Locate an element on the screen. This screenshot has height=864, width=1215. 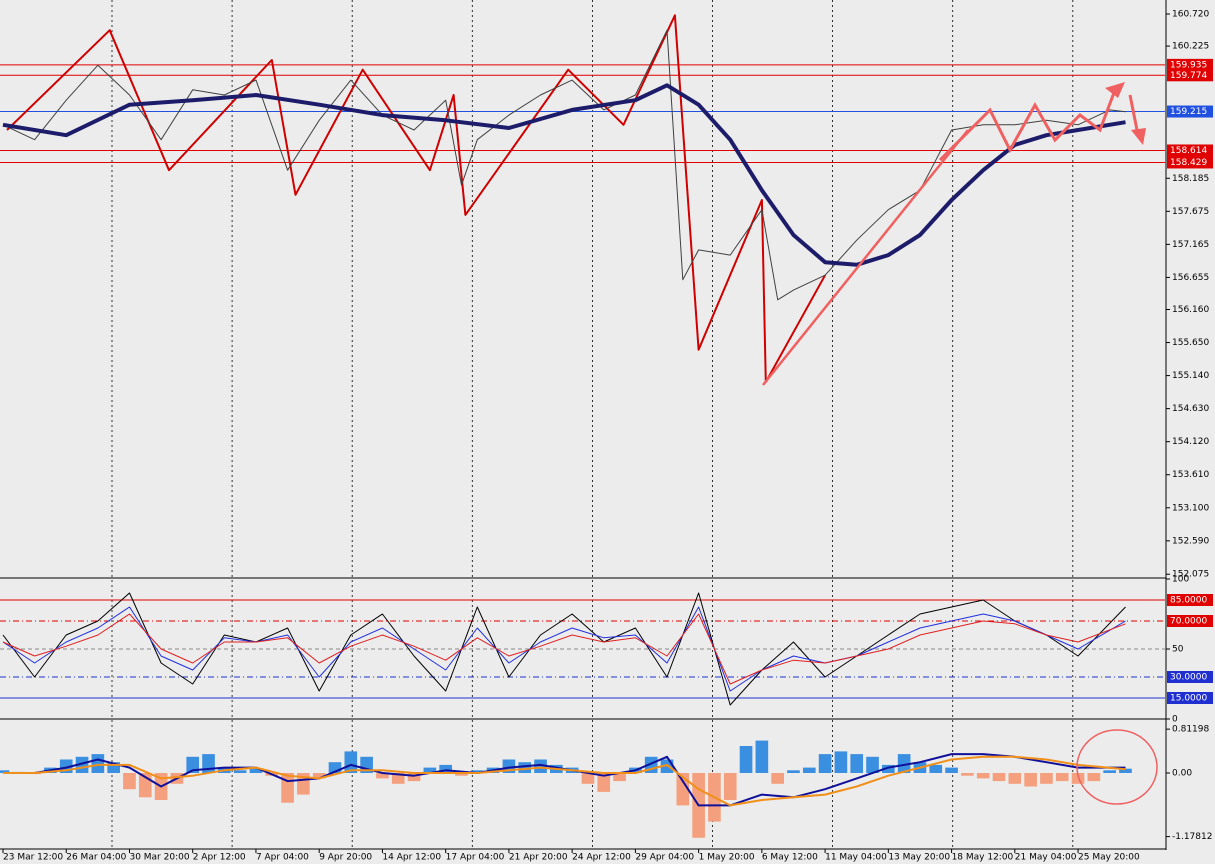
x-tick-label: 29 Apr 04:00 is located at coordinates (664, 858).